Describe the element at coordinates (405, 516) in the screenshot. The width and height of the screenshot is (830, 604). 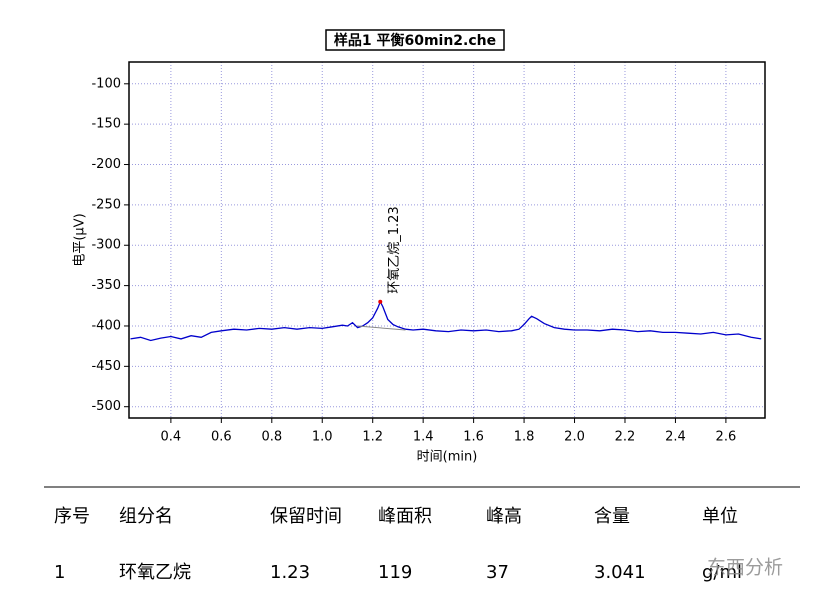
I see `table-header-cell: 峰面积` at that location.